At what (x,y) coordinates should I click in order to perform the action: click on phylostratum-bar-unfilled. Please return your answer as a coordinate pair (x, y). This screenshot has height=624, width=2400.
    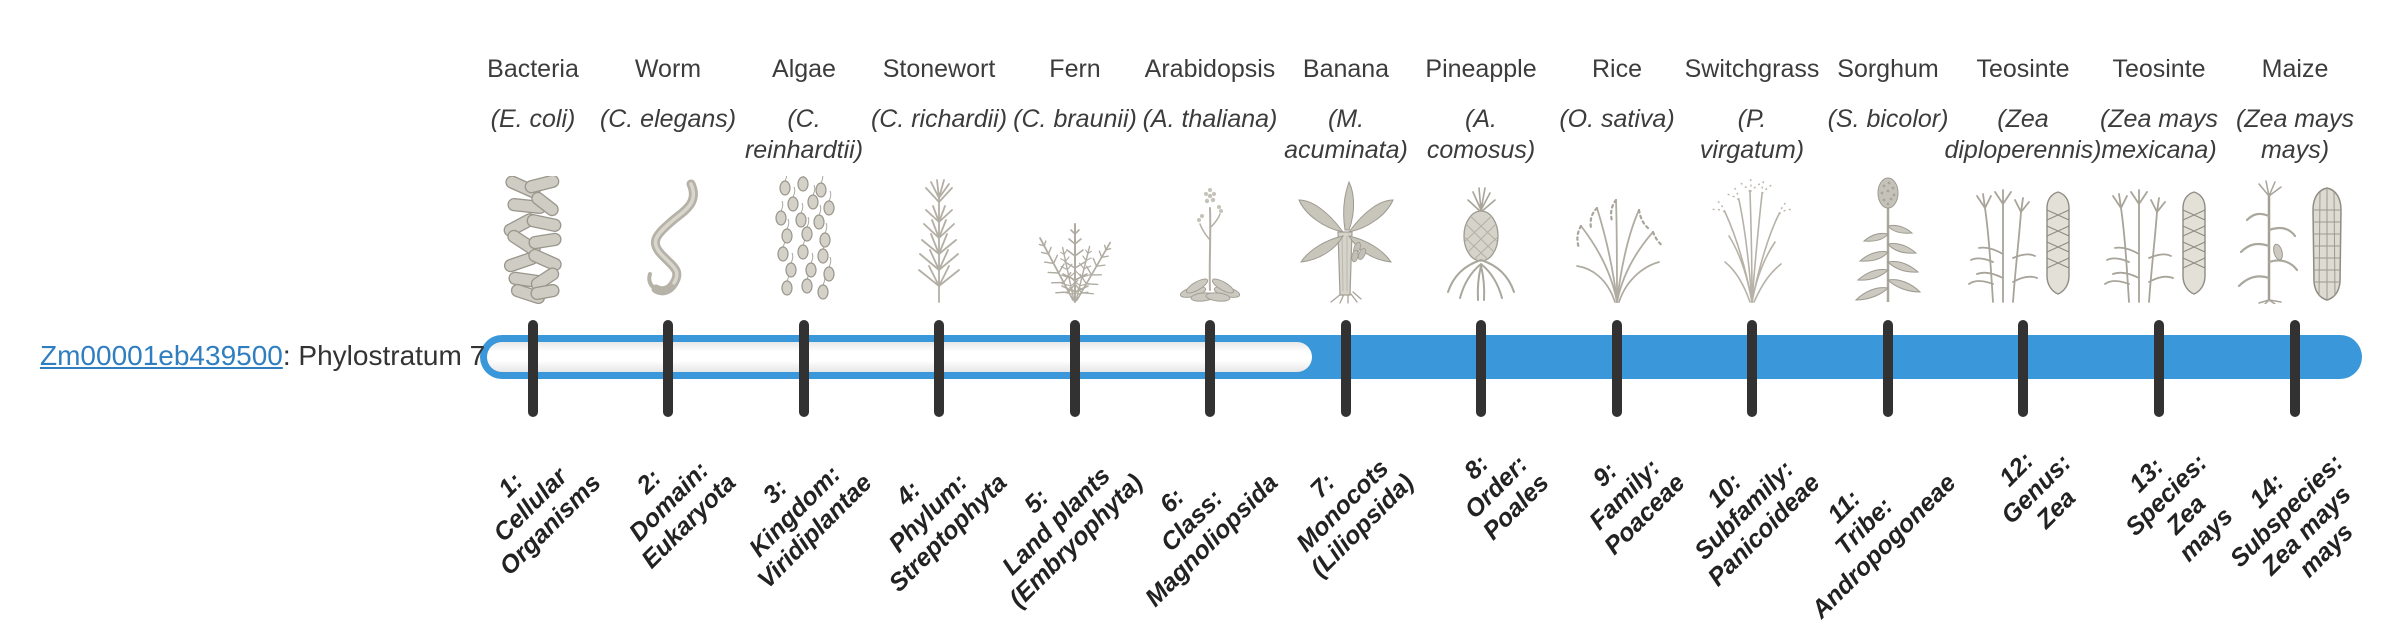
    Looking at the image, I should click on (899, 357).